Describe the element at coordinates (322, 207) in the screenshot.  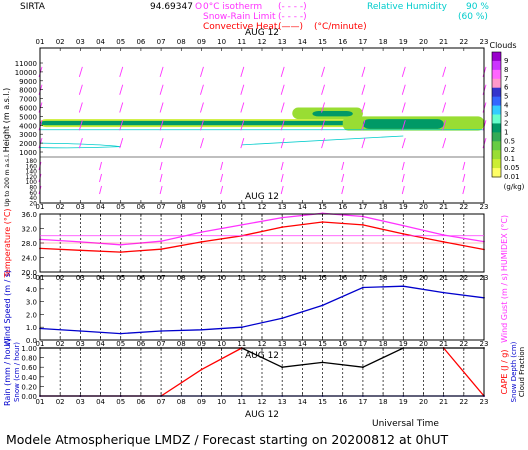
I see `hour-label: 15` at that location.